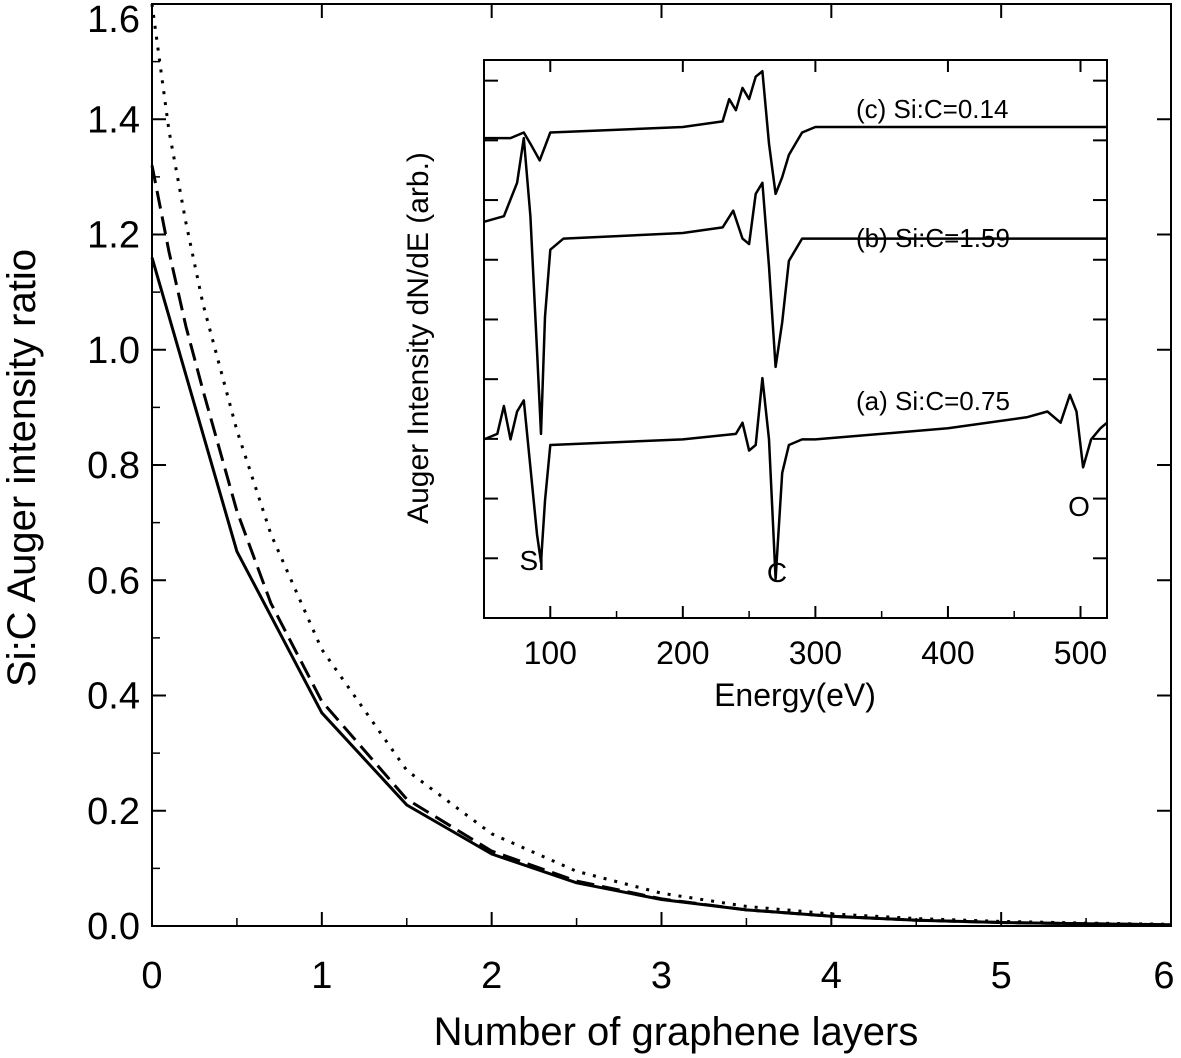  I want to click on peak-label-o: O, so click(1079, 506).